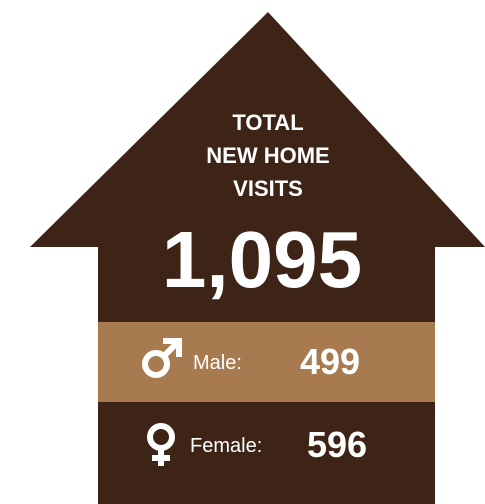 Image resolution: width=485 pixels, height=504 pixels. What do you see at coordinates (217, 363) in the screenshot?
I see `male-label: Male:` at bounding box center [217, 363].